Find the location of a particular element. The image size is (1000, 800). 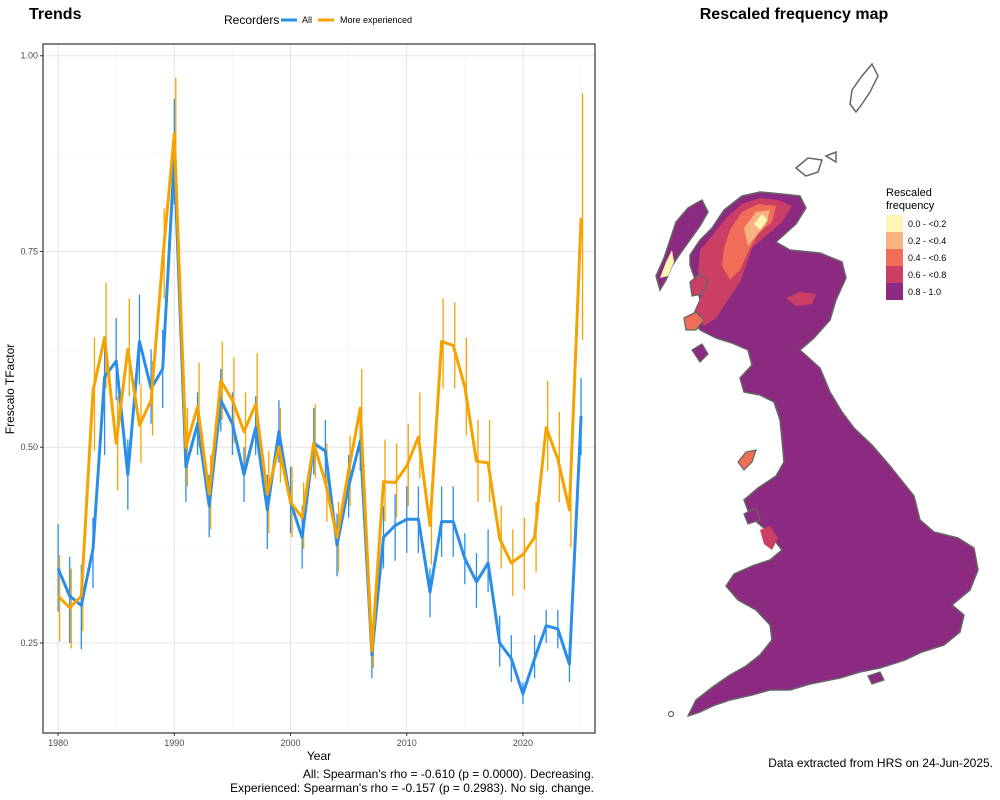

x-tick-label: 2020 is located at coordinates (523, 743).